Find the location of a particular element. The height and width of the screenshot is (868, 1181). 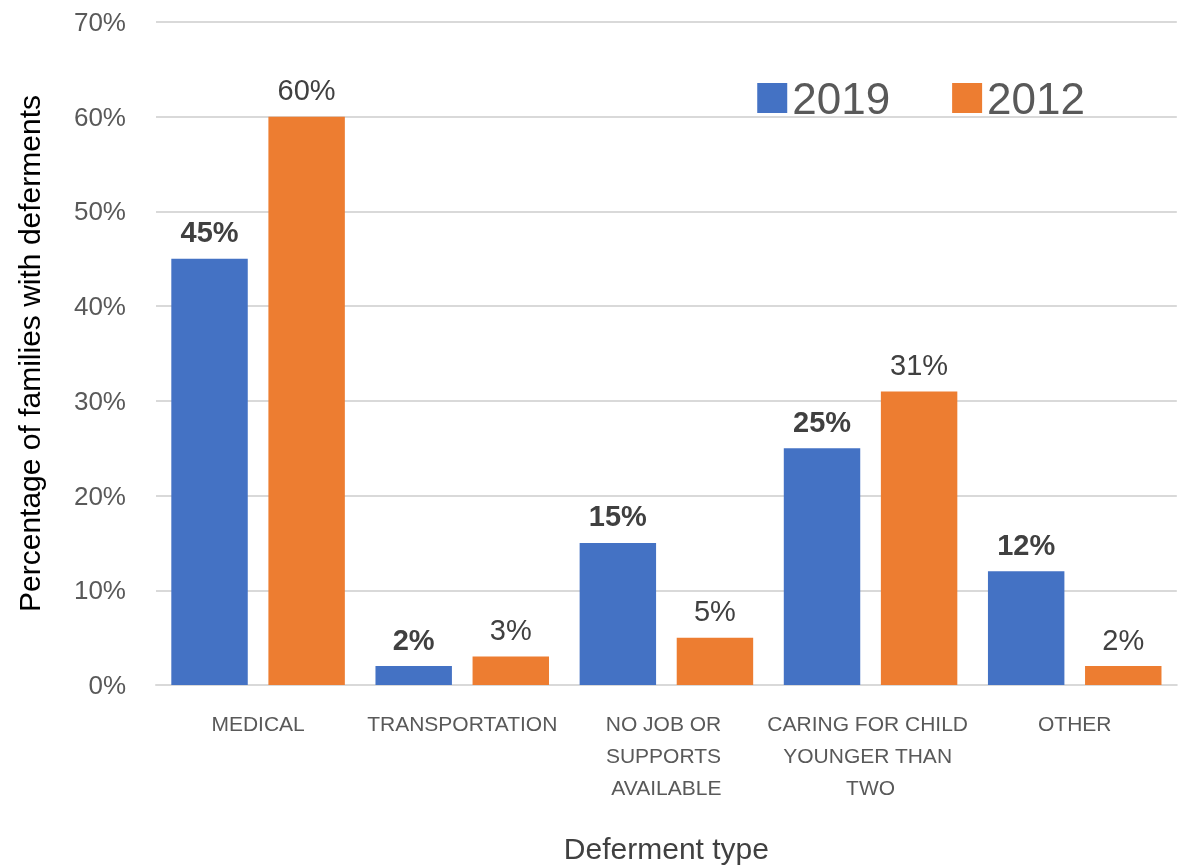

y-tick-label: 40% is located at coordinates (99, 306).